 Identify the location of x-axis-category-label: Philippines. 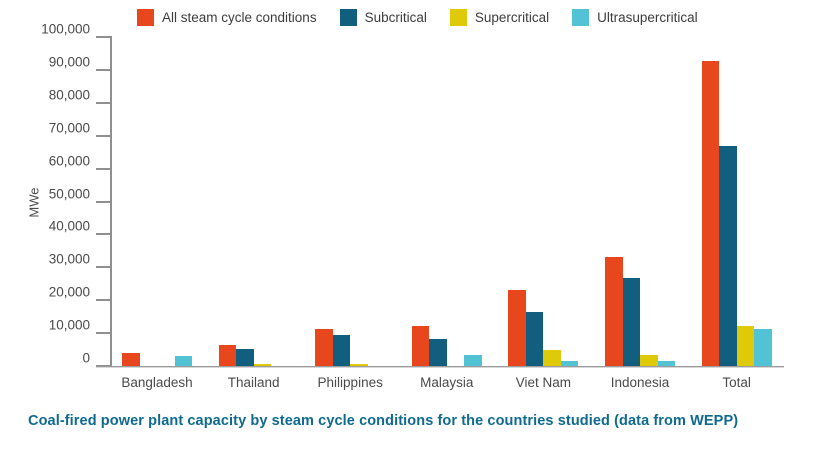
(350, 382).